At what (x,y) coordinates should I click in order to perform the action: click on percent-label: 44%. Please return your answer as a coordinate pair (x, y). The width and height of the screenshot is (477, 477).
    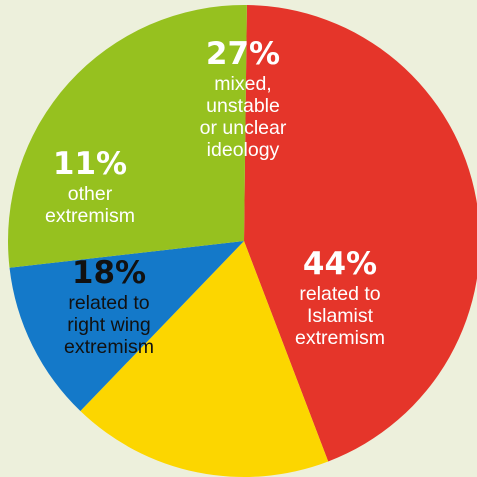
    Looking at the image, I should click on (340, 264).